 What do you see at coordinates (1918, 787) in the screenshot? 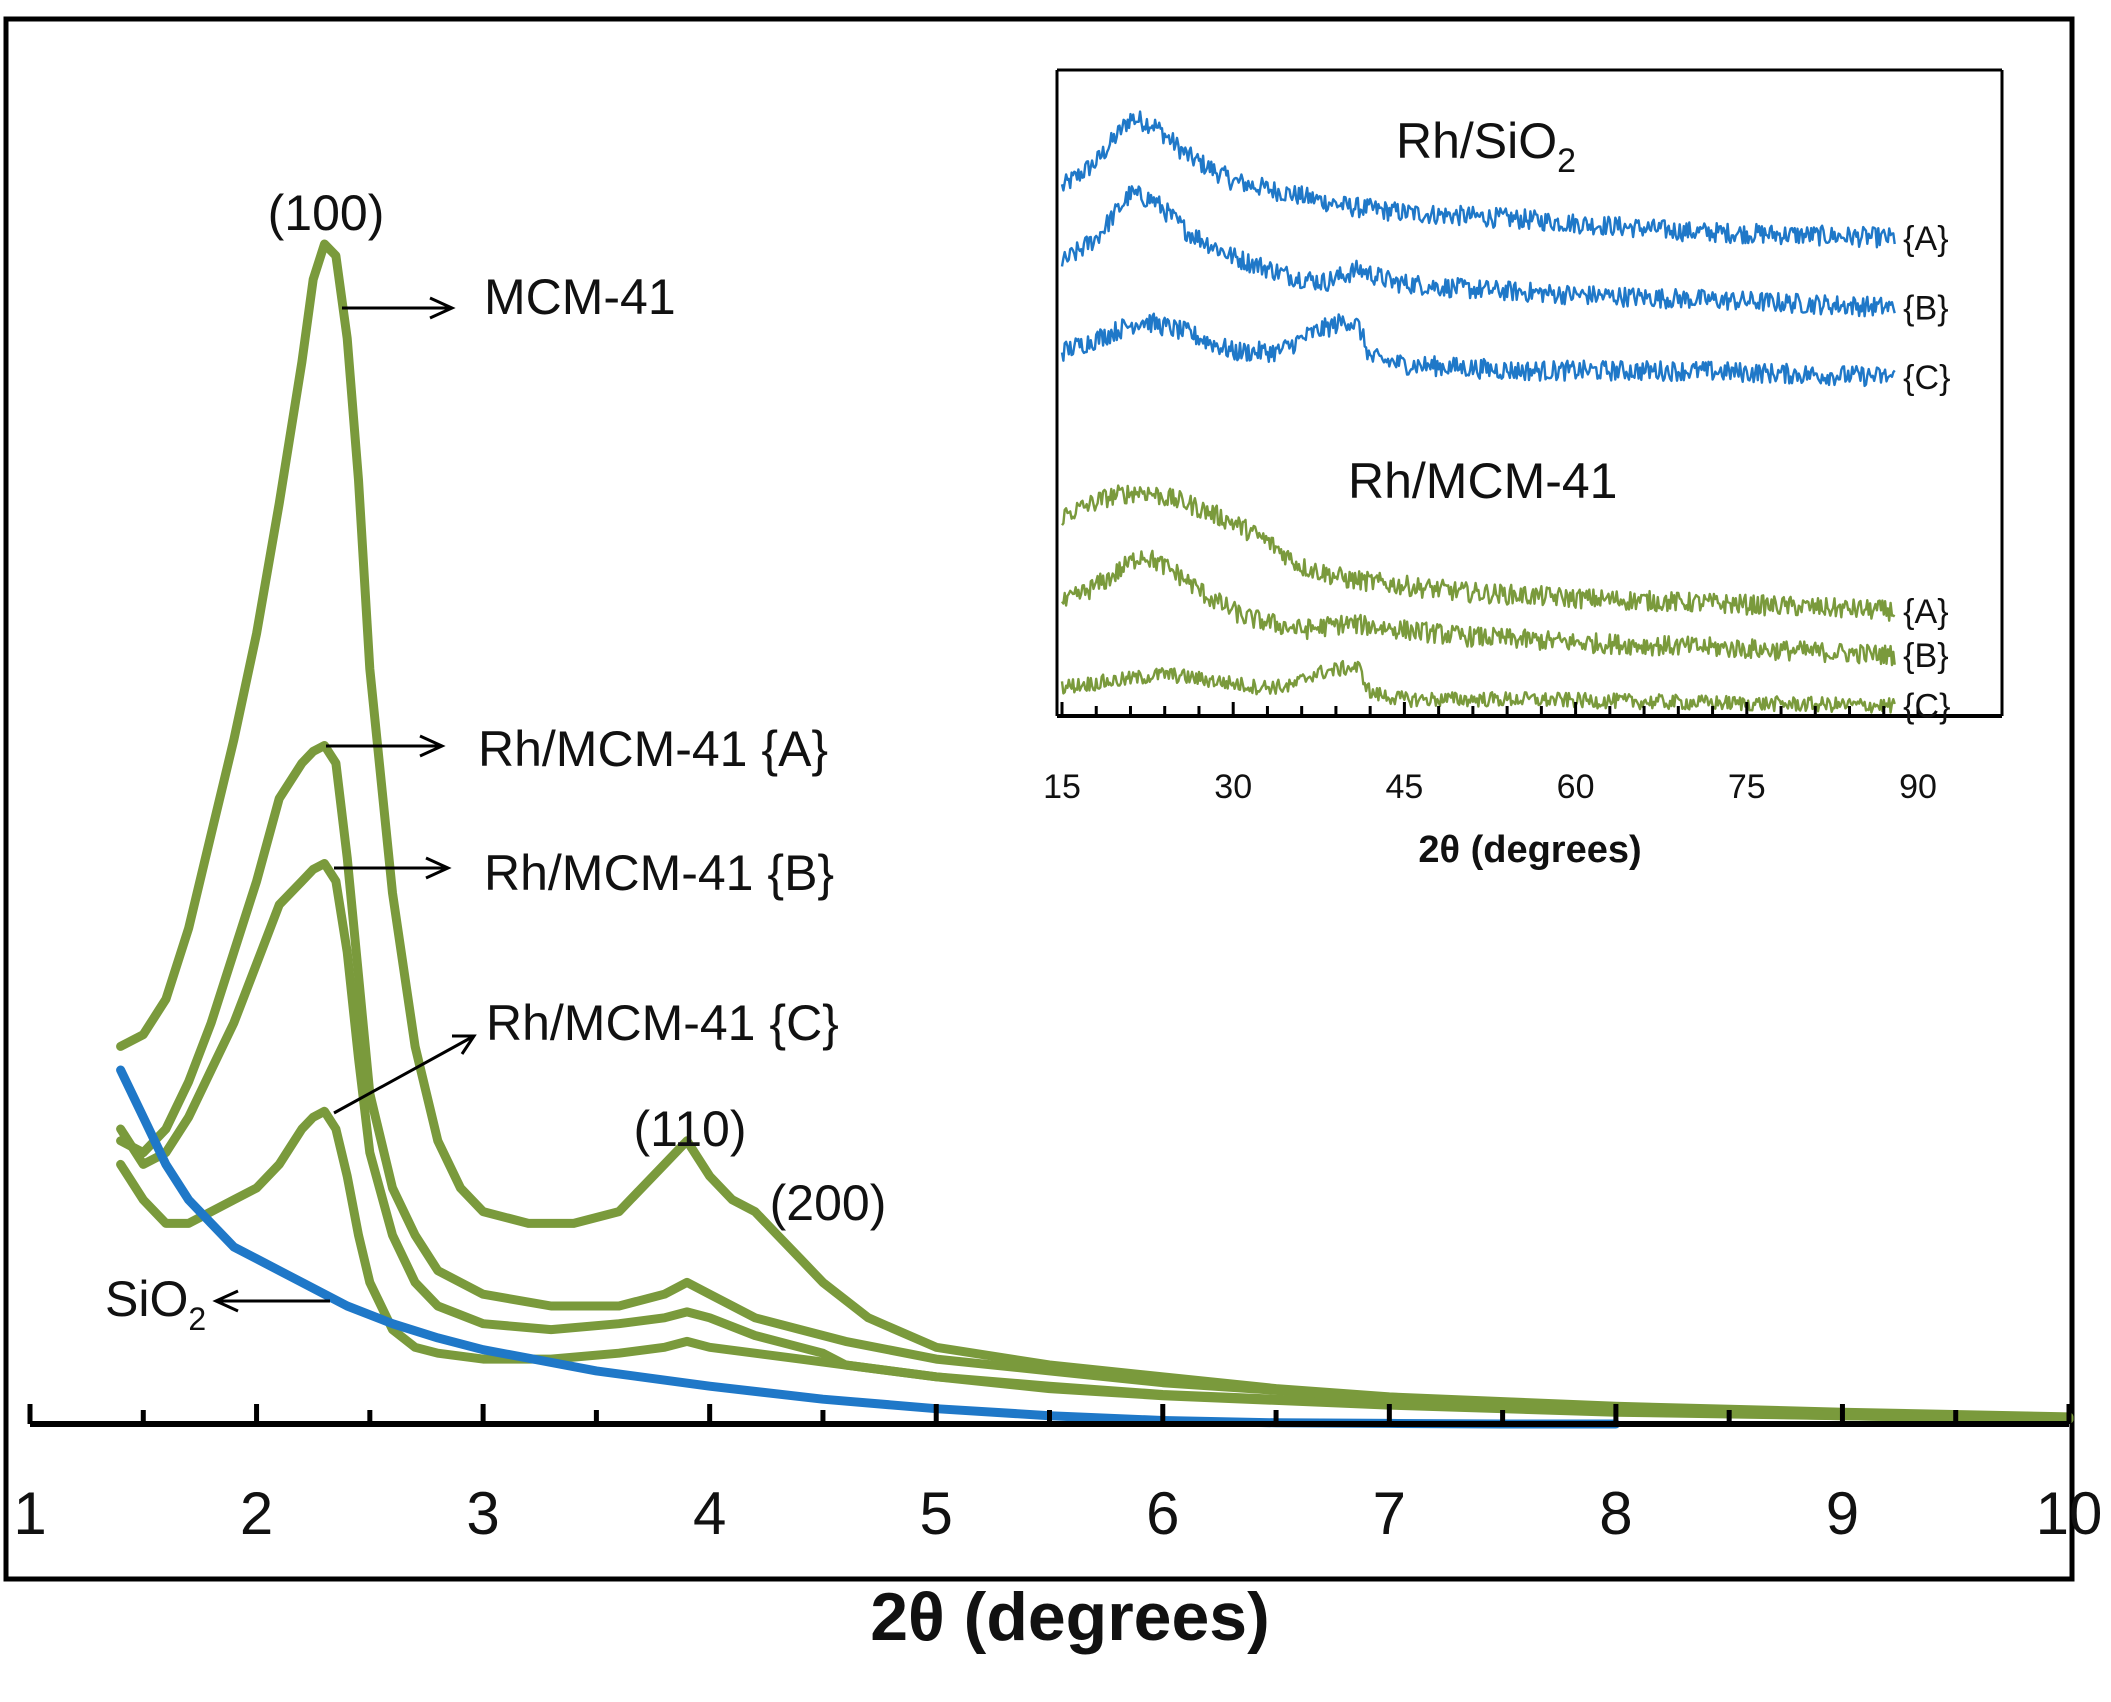
I see `inset-x-tick-label-90: 90` at bounding box center [1918, 787].